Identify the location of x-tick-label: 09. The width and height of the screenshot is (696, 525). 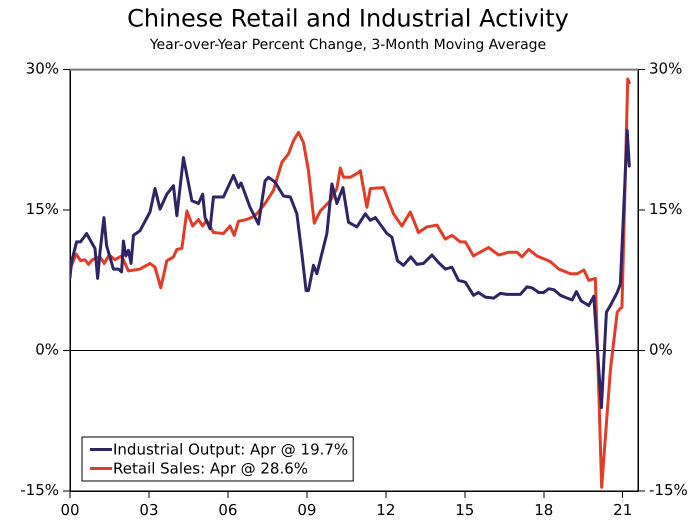
(306, 509).